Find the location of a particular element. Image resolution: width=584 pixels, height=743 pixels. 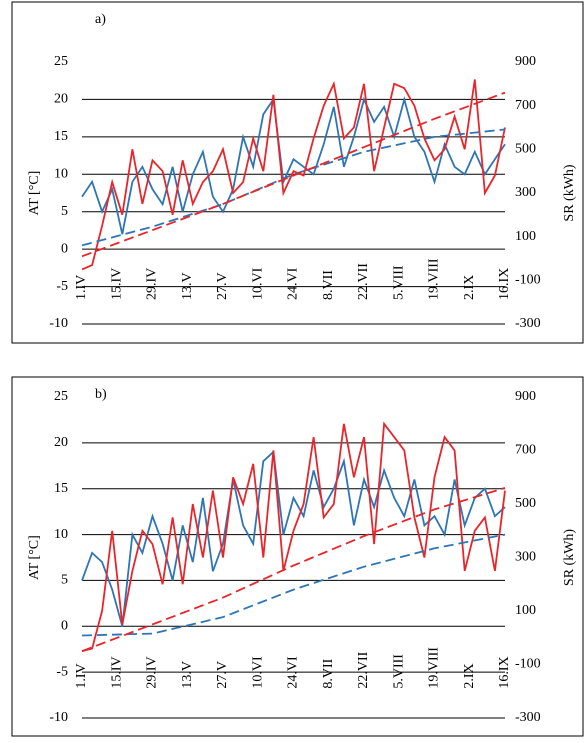

panel-label: b) is located at coordinates (101, 394).